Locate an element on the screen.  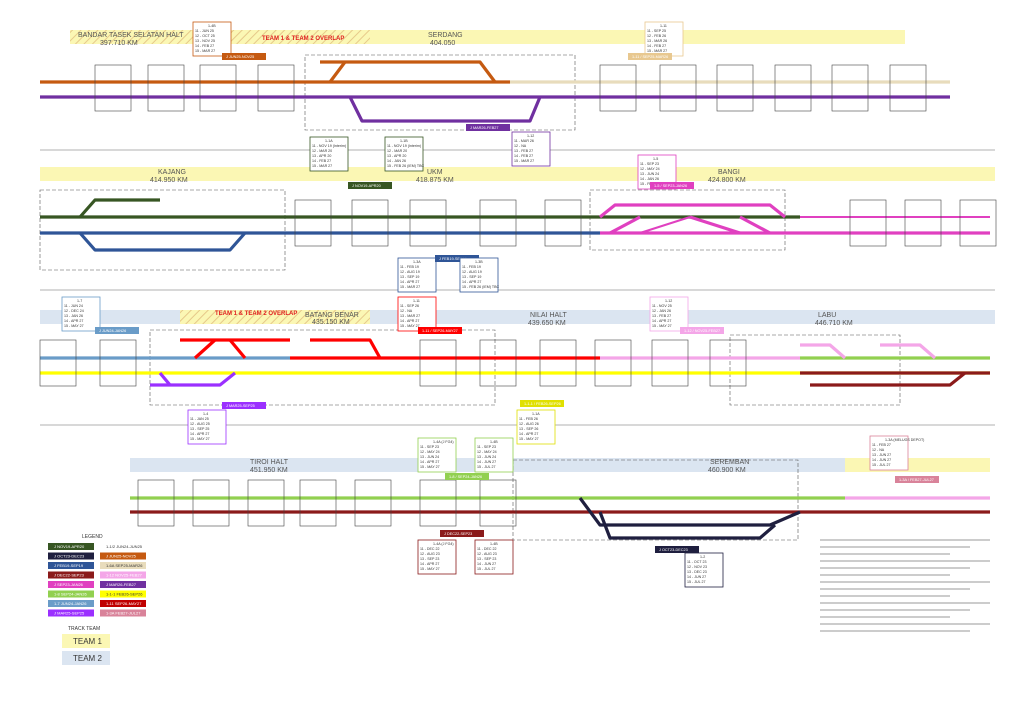
stage-tag-label: 1-3A / FEB27-JUL27 is located at coordinates (916, 480).